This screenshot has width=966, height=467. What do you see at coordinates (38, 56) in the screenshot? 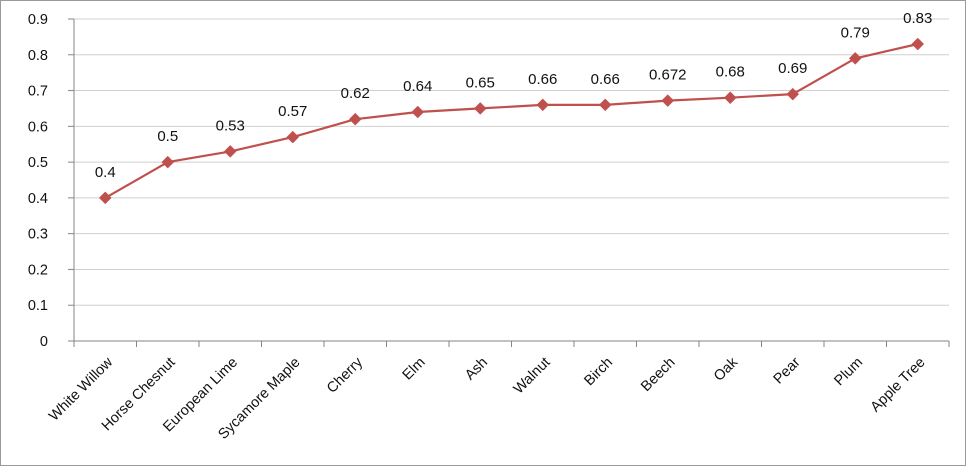
I see `y-tick-label: 0.8` at bounding box center [38, 56].